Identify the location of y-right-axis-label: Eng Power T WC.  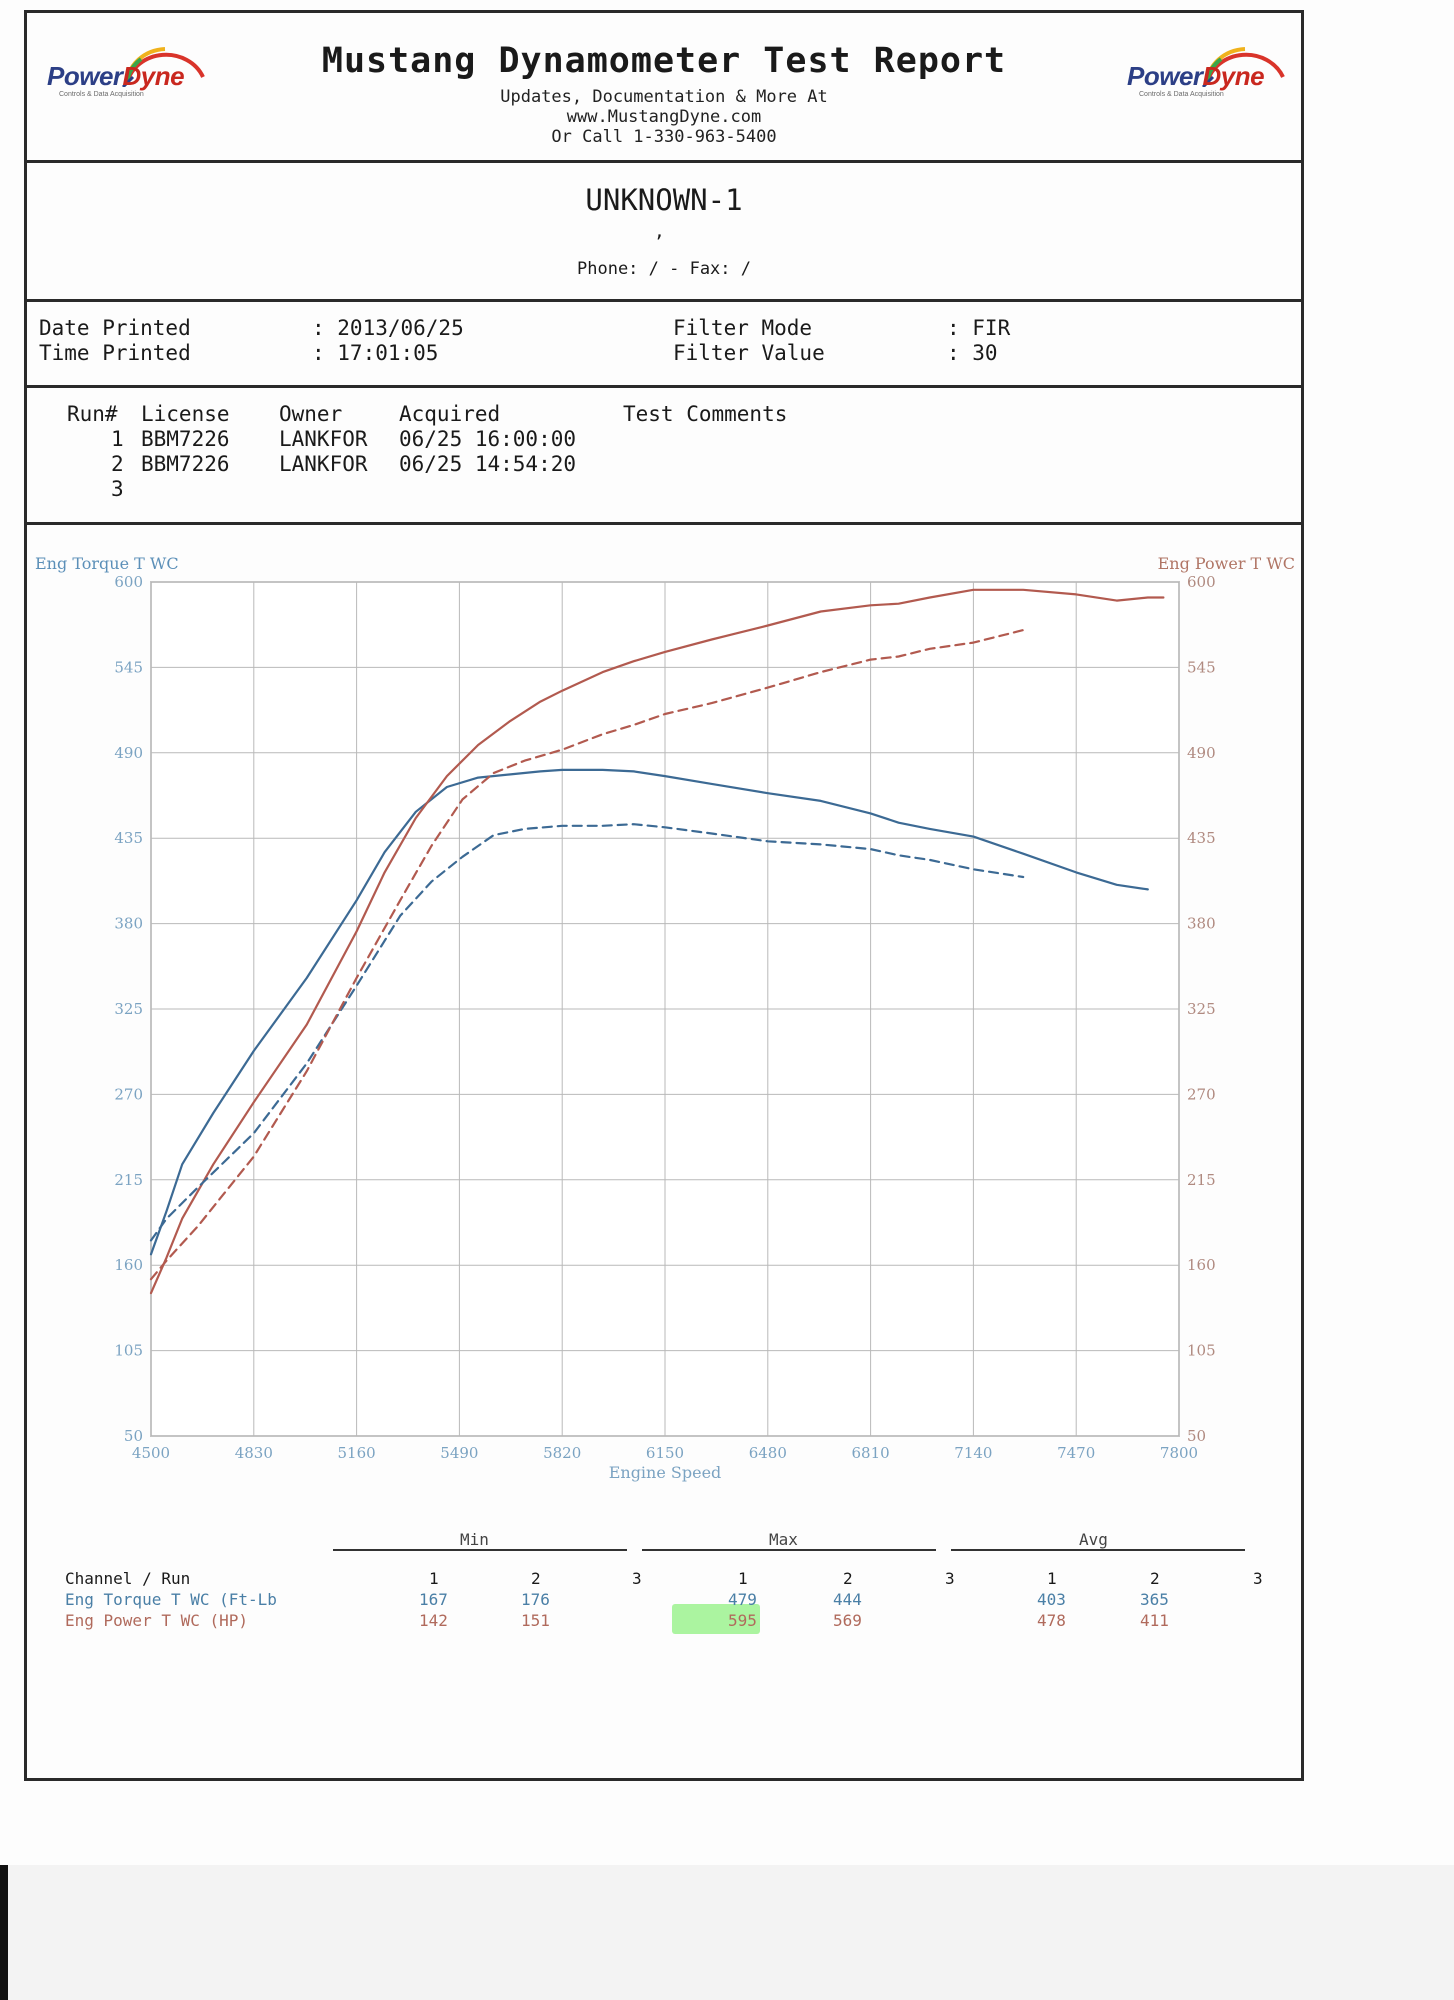
(1226, 563).